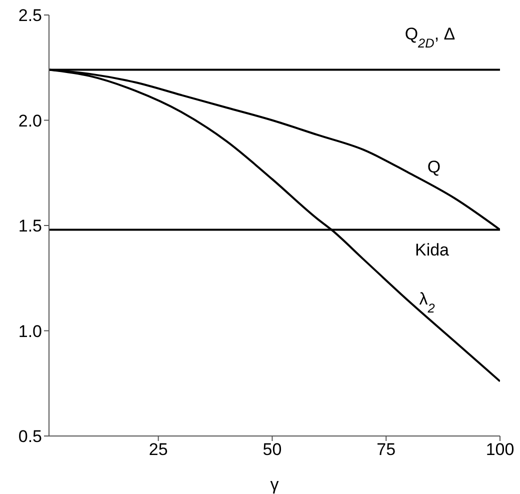 This screenshot has width=520, height=494. I want to click on series-label: λ$_{2}$, so click(427, 302).